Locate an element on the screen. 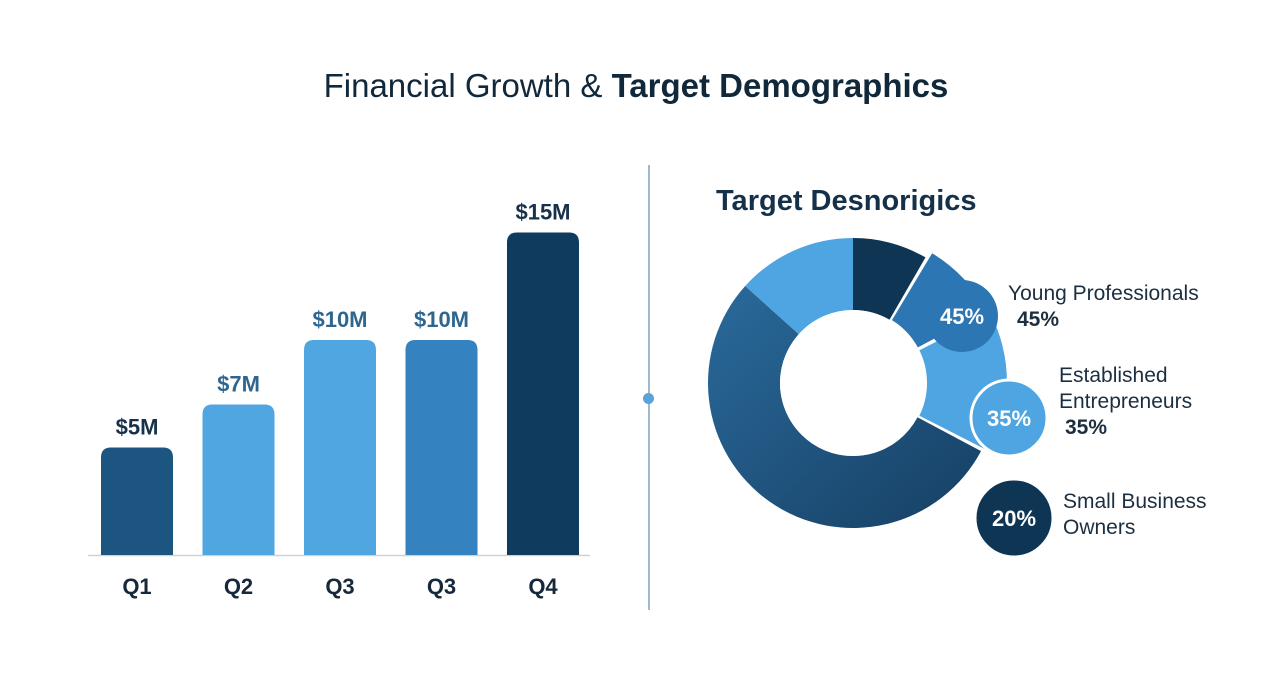 The height and width of the screenshot is (698, 1280). x-tick-label: Q2 is located at coordinates (238, 586).